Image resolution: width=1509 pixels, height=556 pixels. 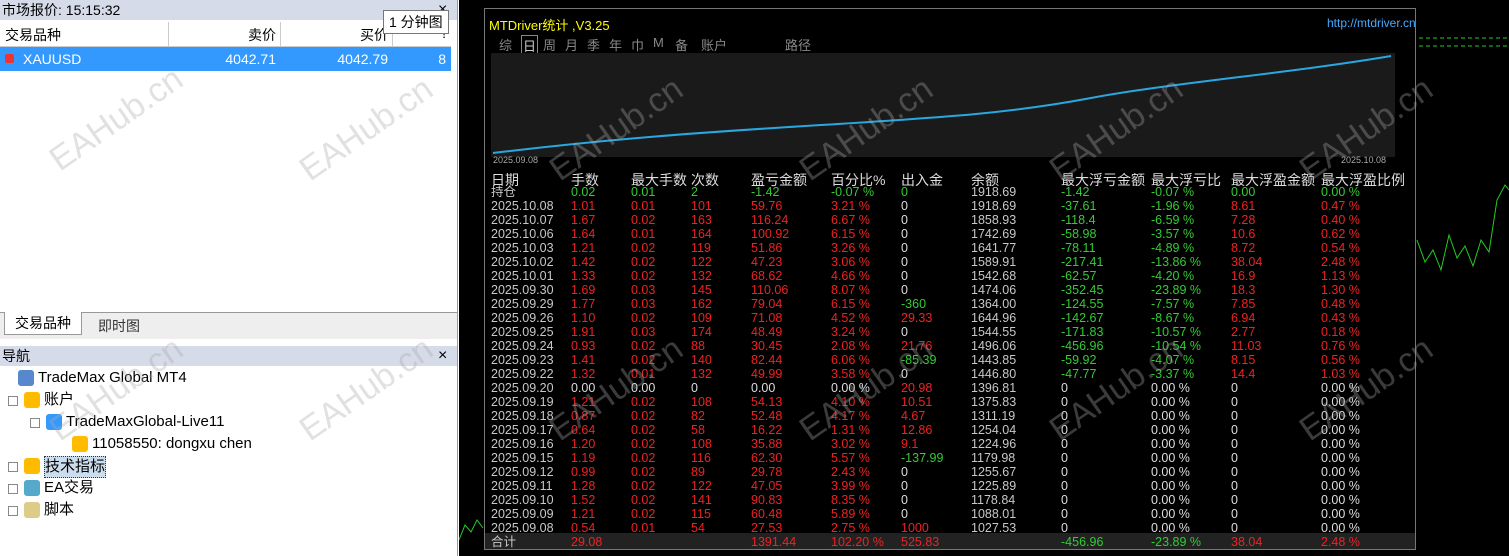 What do you see at coordinates (767, 346) in the screenshot?
I see `stats-cell: 30.45` at bounding box center [767, 346].